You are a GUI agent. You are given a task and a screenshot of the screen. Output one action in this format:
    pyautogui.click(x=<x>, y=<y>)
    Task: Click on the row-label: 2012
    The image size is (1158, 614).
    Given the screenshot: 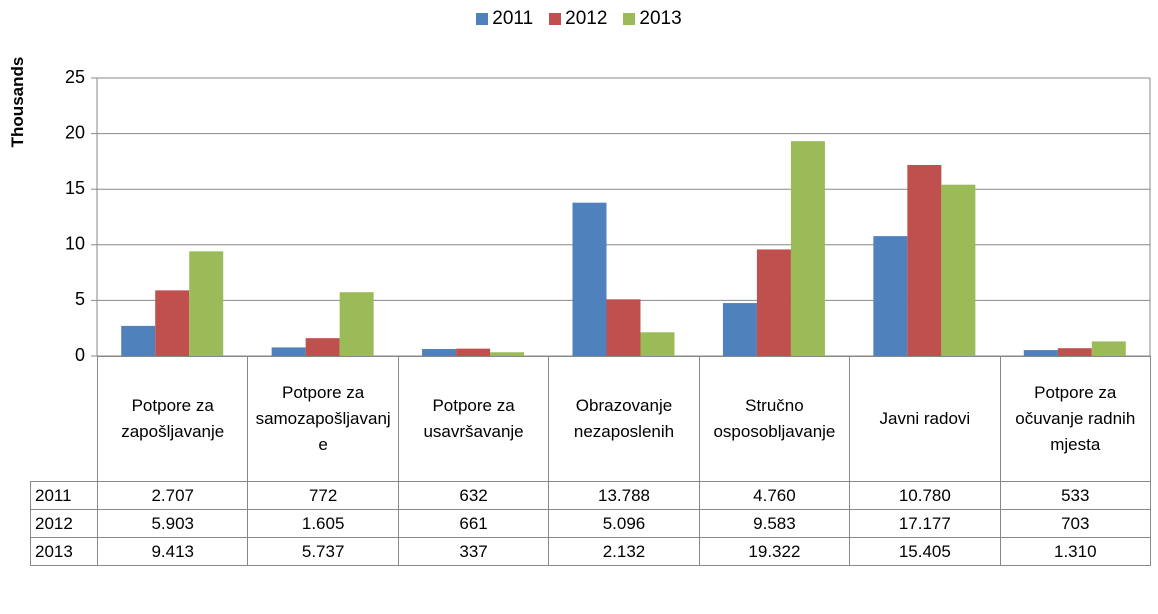 What is the action you would take?
    pyautogui.click(x=64, y=523)
    